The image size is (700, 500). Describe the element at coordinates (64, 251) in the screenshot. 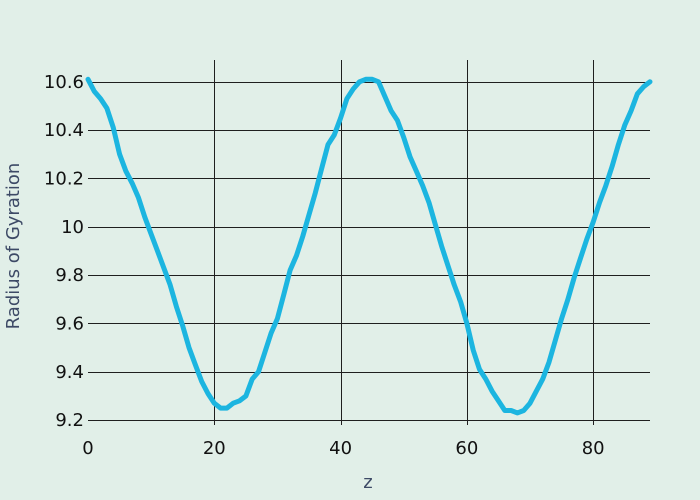

I see `y-tick-labels: 9.2 9.4 9.6 9.8 10 10.2 10.4 10.6` at that location.